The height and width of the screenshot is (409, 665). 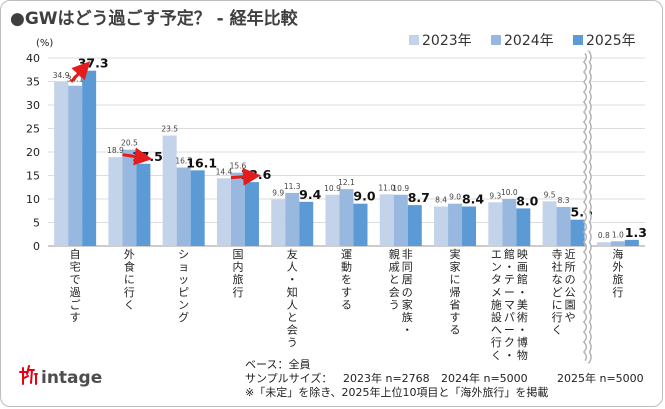 What do you see at coordinates (169, 129) in the screenshot?
I see `data-label: 23.5` at bounding box center [169, 129].